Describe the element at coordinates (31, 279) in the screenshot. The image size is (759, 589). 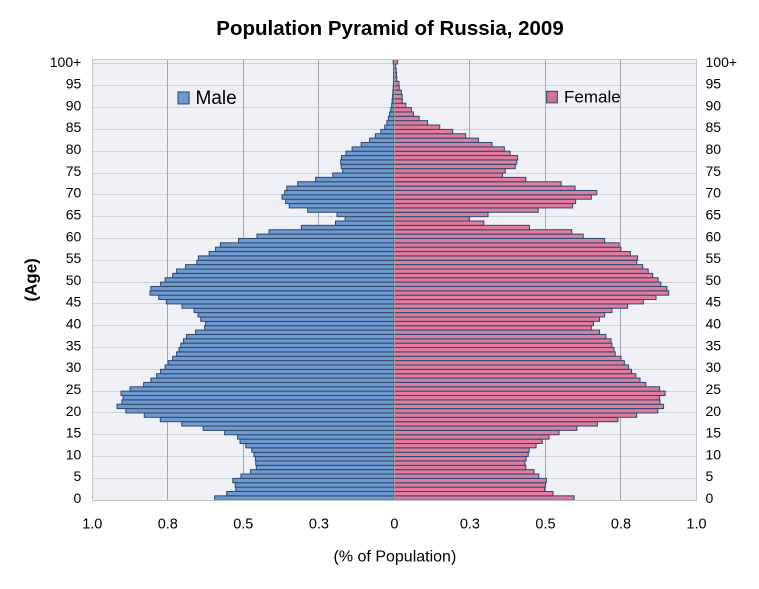
I see `svg-text: (Age)` at that location.